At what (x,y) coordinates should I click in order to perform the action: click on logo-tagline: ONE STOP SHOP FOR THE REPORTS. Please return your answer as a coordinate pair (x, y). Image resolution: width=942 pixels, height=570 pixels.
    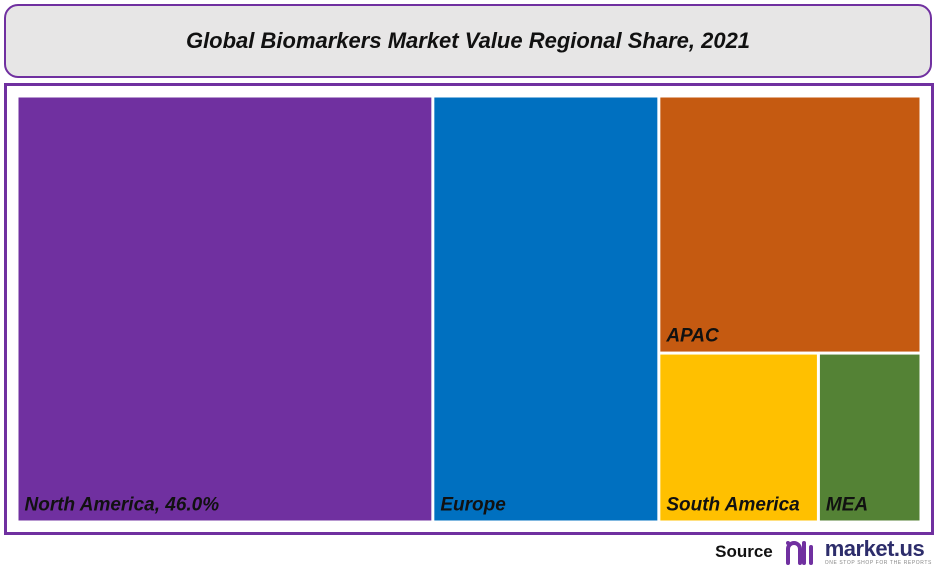
    Looking at the image, I should click on (878, 563).